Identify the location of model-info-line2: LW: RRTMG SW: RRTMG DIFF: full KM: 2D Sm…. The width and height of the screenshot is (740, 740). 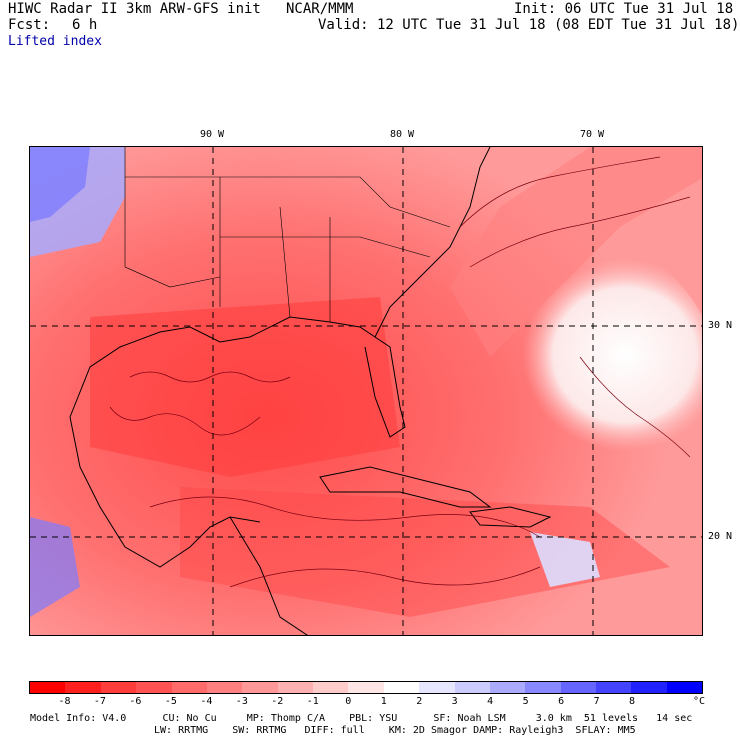
(395, 730).